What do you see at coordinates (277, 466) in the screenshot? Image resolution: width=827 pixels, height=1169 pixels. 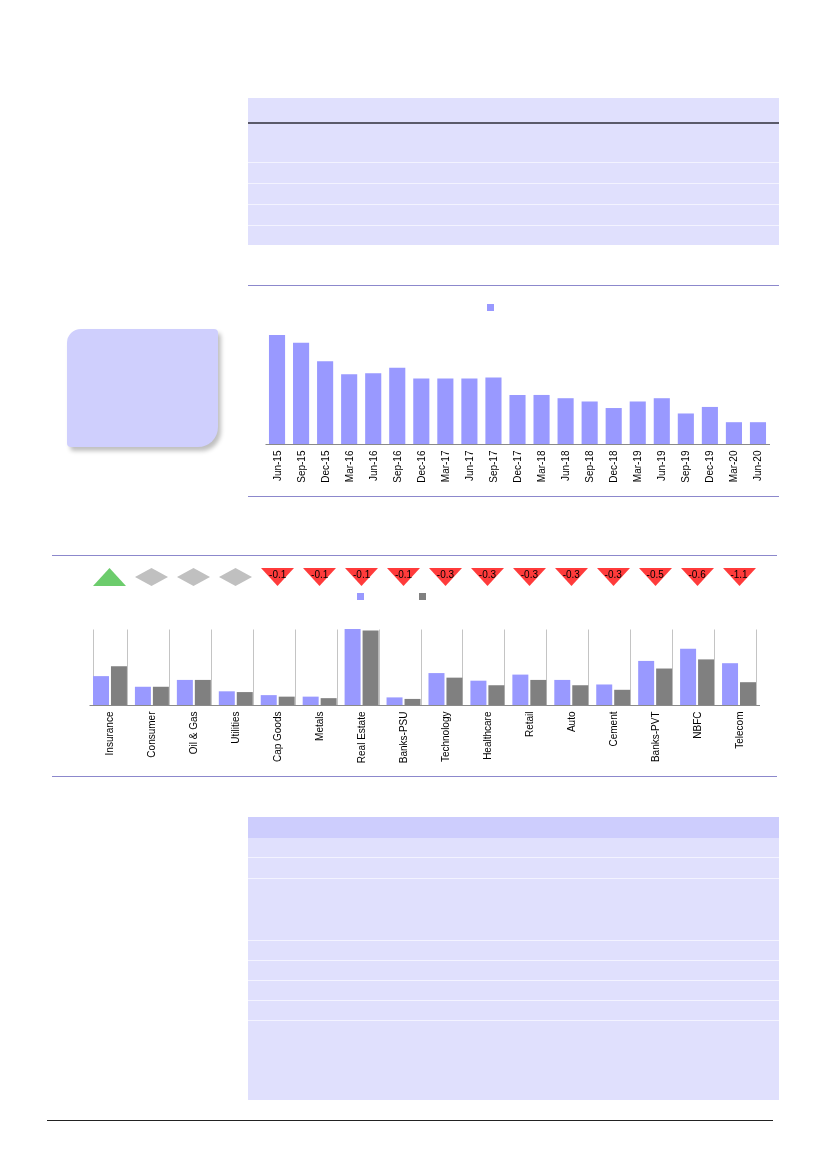 I see `x-tick-label: Jun-15` at bounding box center [277, 466].